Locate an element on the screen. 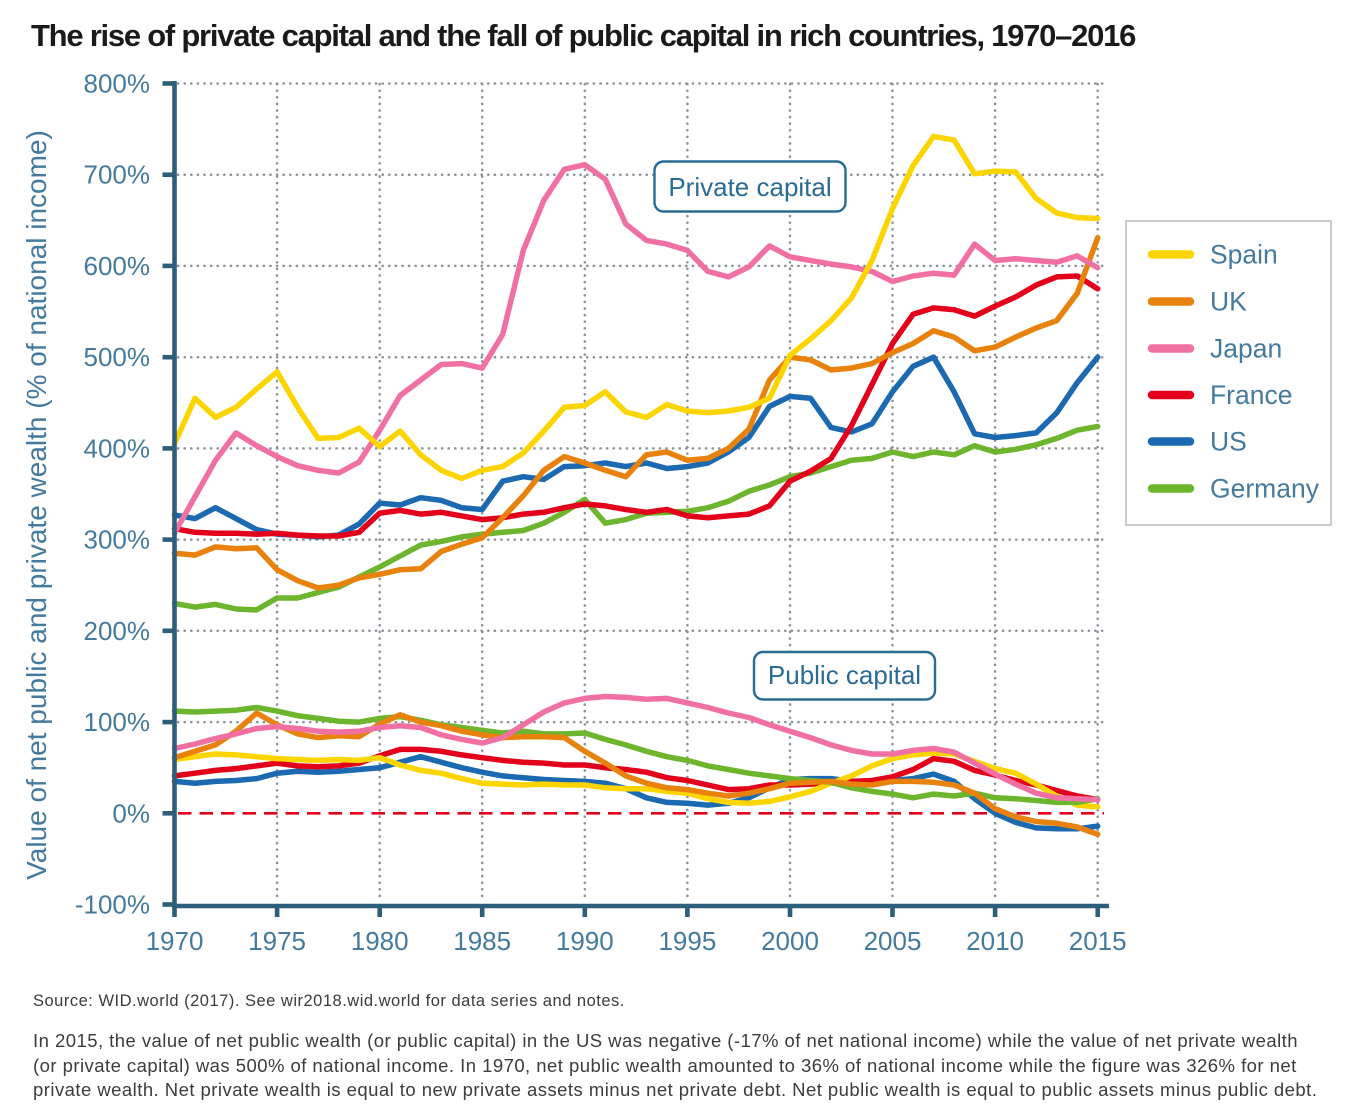 This screenshot has width=1358, height=1117. svg-text: 1970 is located at coordinates (175, 941).